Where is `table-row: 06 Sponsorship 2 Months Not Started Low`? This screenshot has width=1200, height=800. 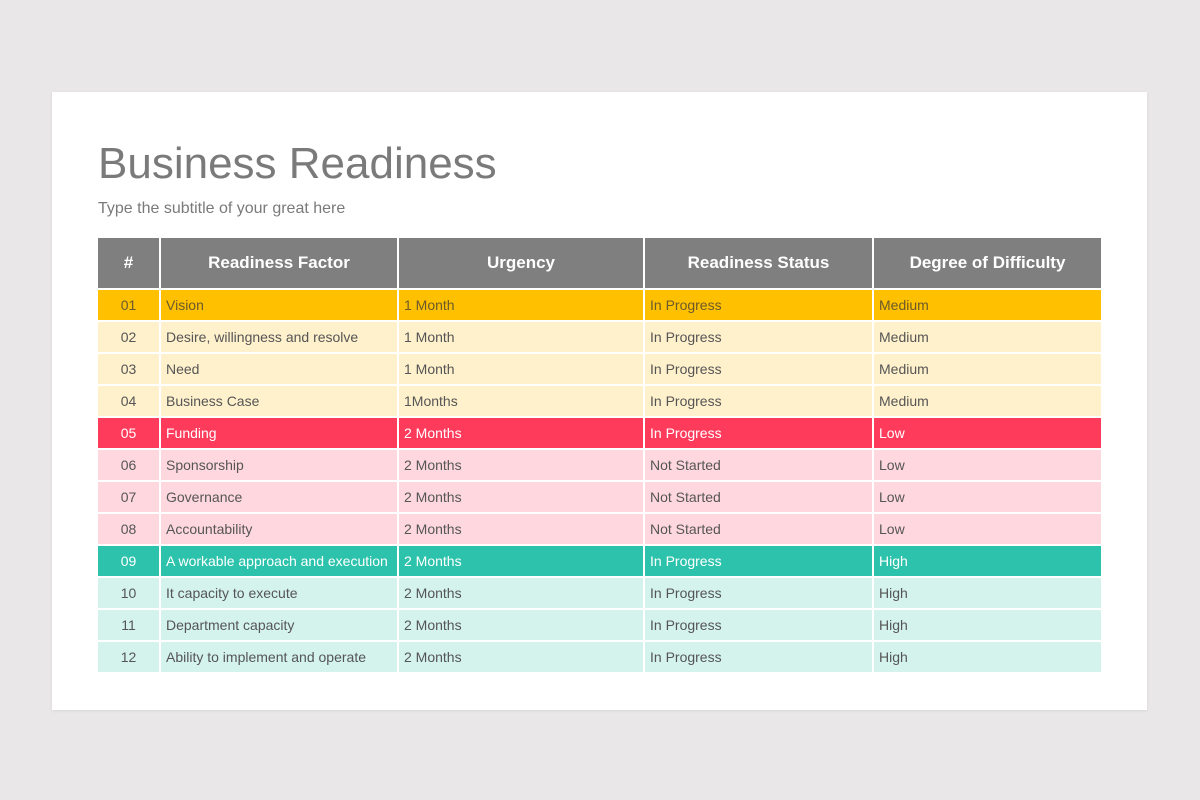 table-row: 06 Sponsorship 2 Months Not Started Low is located at coordinates (599, 465).